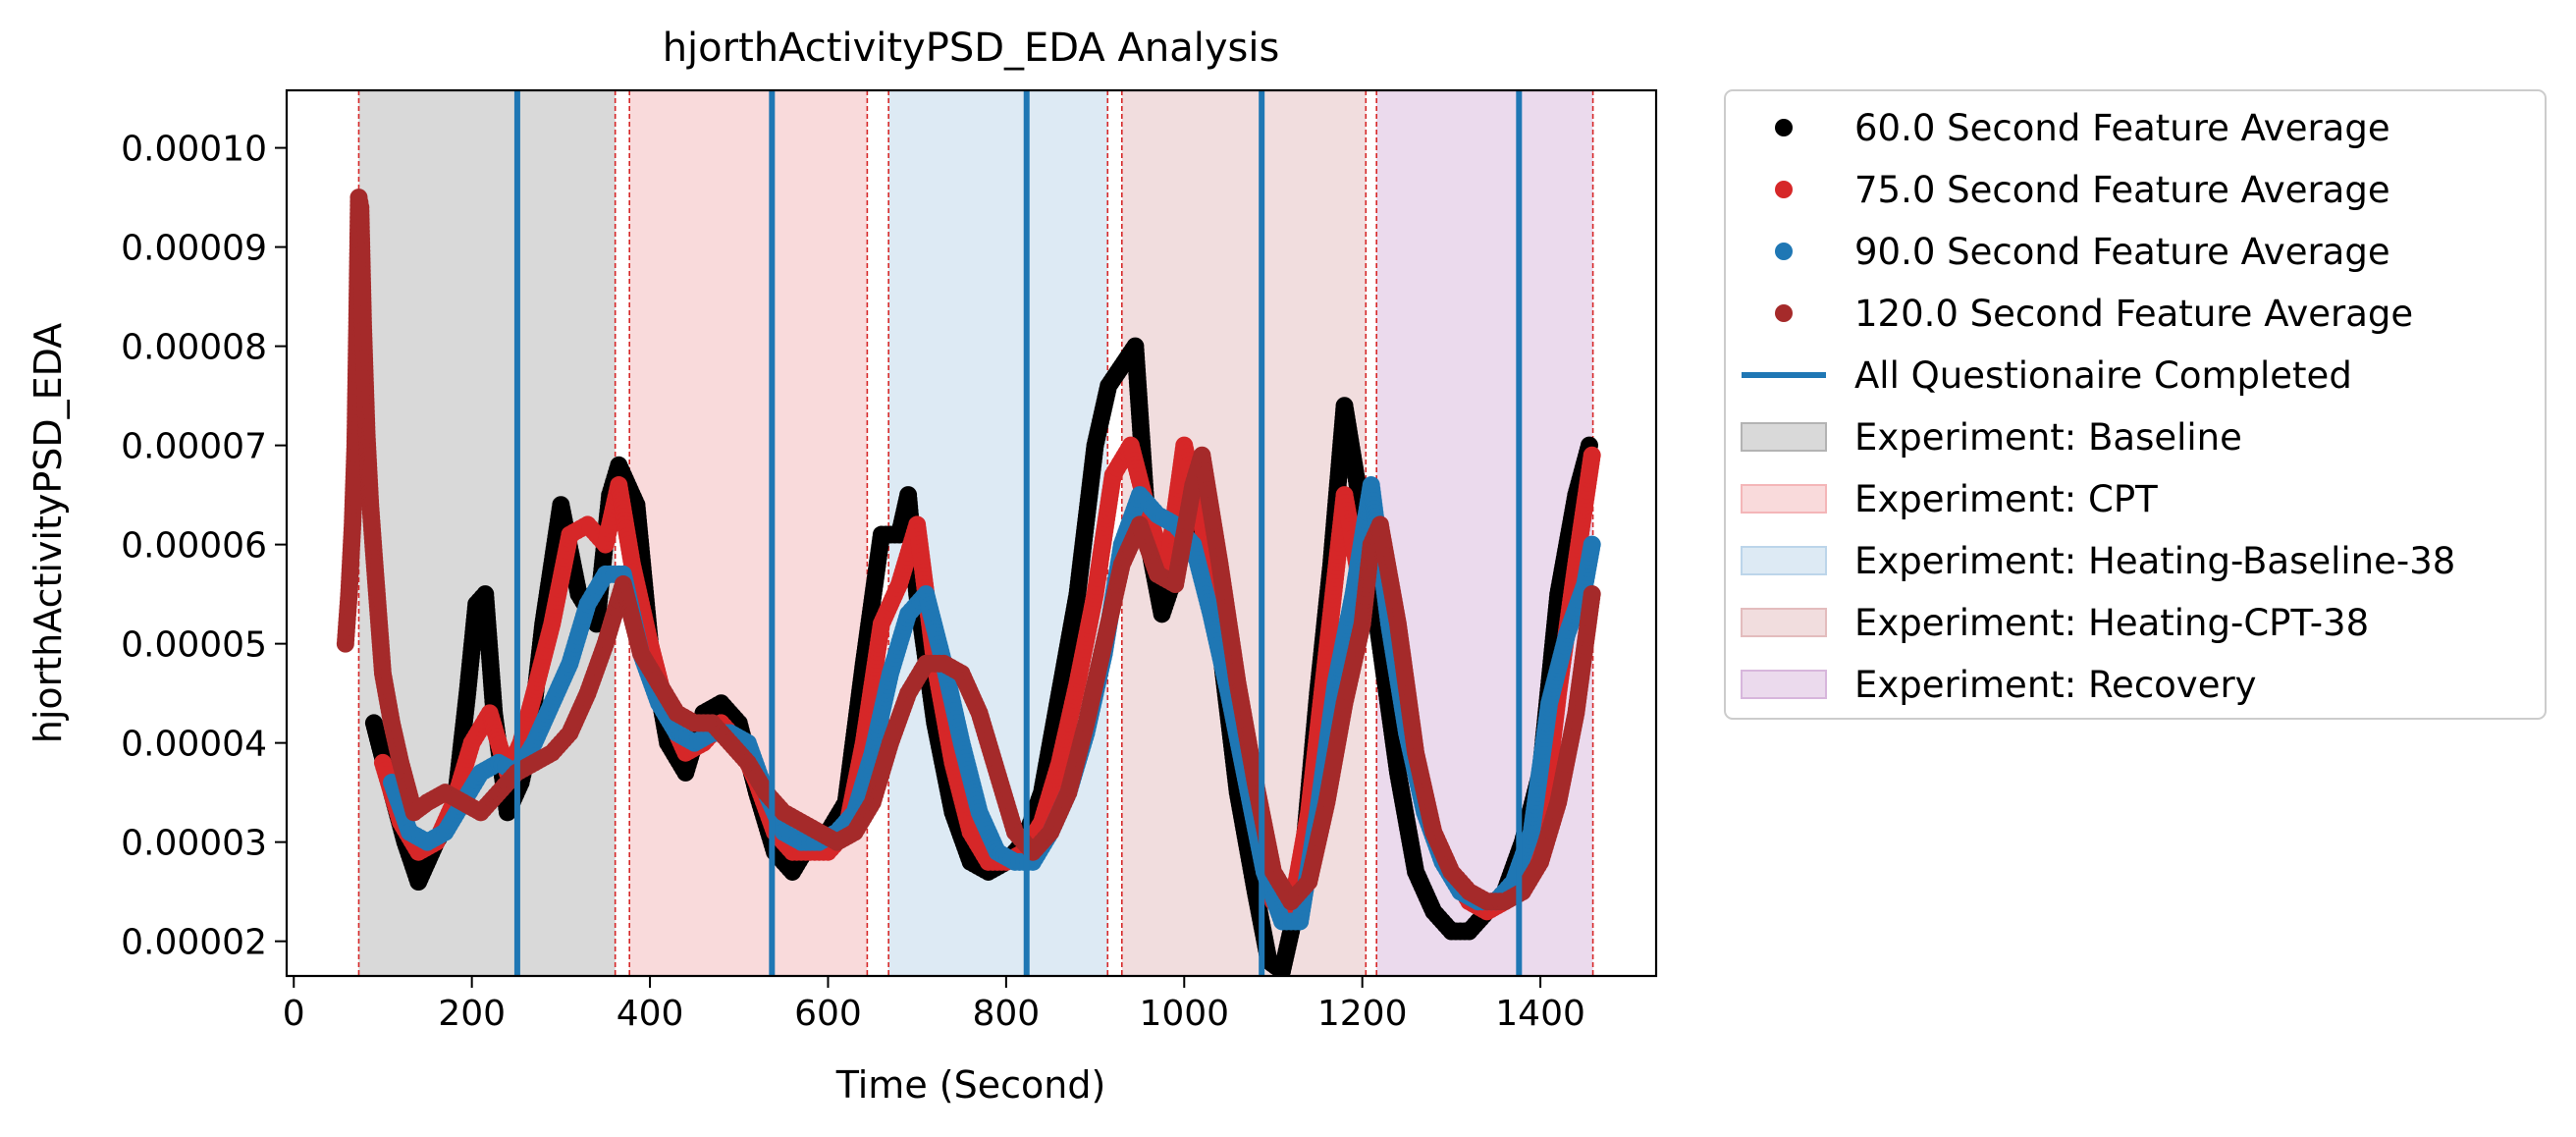 The image size is (2576, 1137). I want to click on x-tick-label: 1000, so click(1184, 1014).